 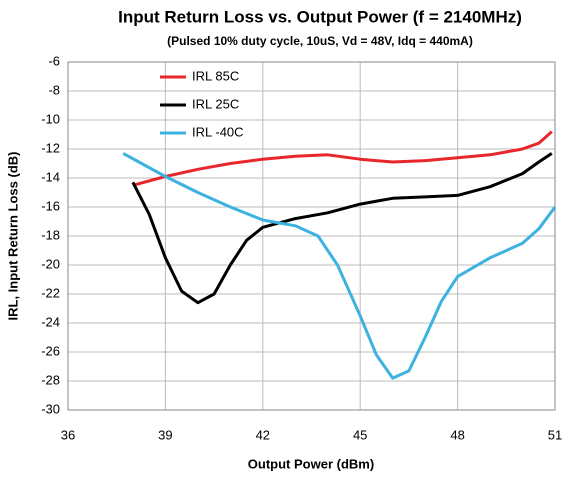 I want to click on y-tick-label: -28, so click(x=50, y=379).